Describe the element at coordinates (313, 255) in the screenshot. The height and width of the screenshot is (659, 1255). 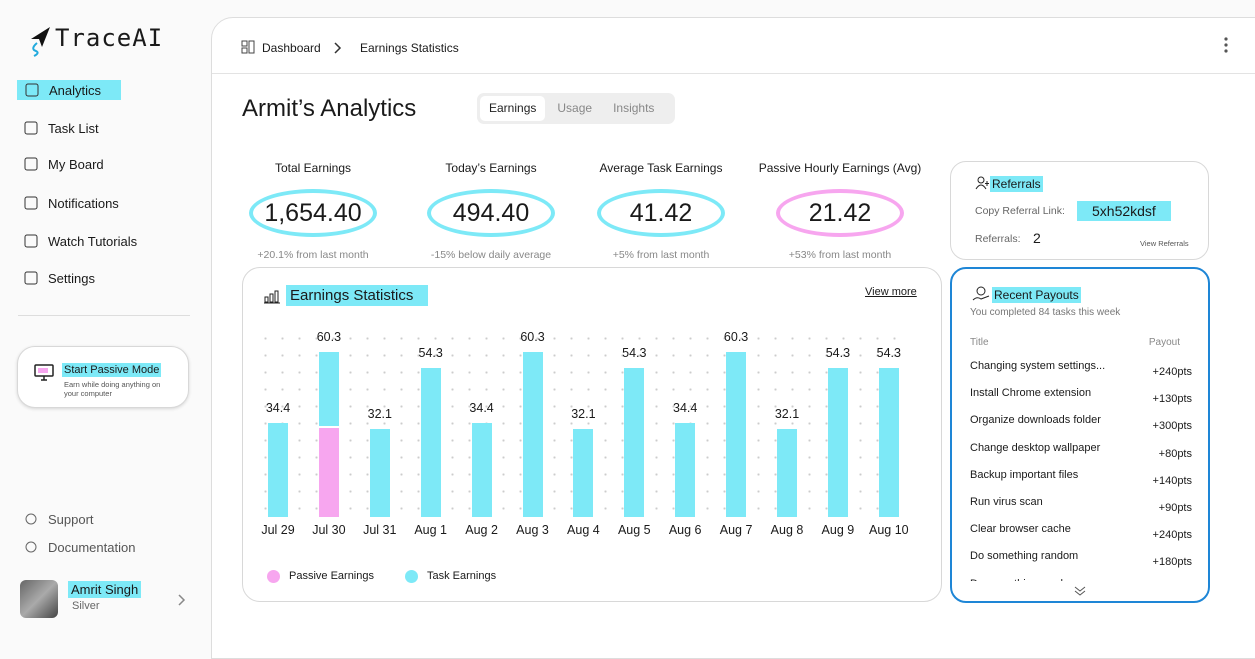
I see `stat-note: +20.1% from last month` at that location.